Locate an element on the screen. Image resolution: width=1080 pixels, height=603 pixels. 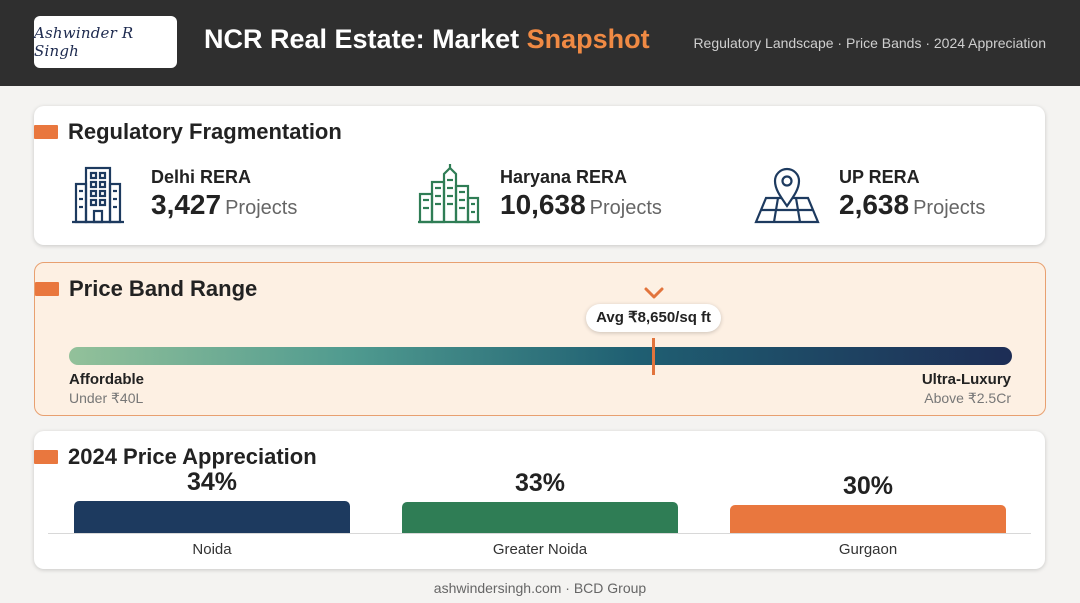
price-band-heading: Price Band Range is located at coordinates (163, 288).